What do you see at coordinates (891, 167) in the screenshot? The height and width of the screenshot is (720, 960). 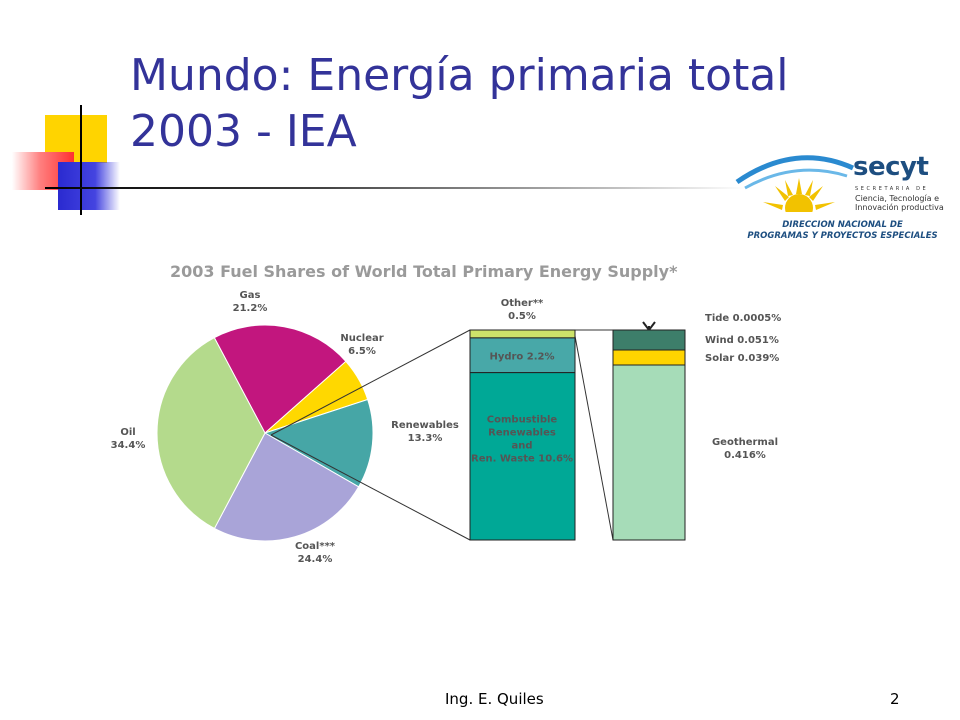 I see `logo-name: secyt` at bounding box center [891, 167].